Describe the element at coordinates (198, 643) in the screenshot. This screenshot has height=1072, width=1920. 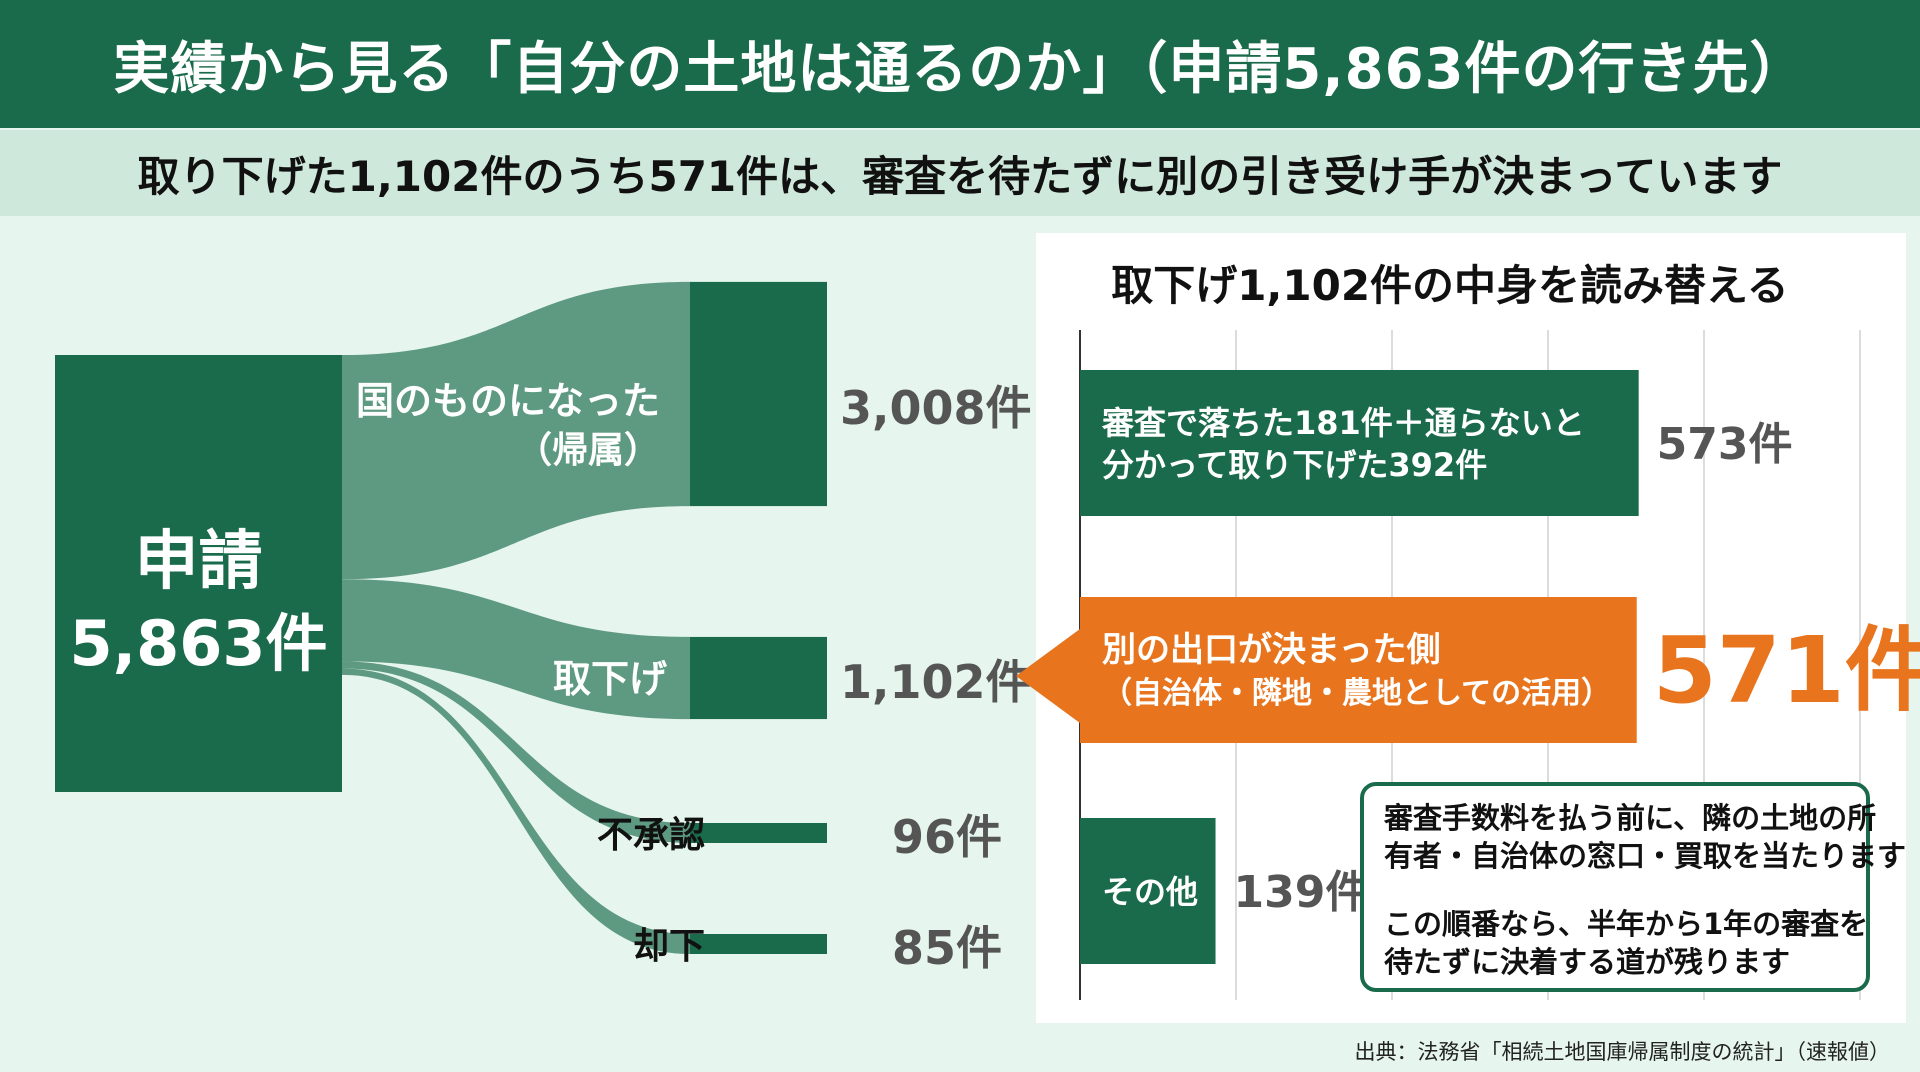
I see `sankey-source-value: 5,863件` at that location.